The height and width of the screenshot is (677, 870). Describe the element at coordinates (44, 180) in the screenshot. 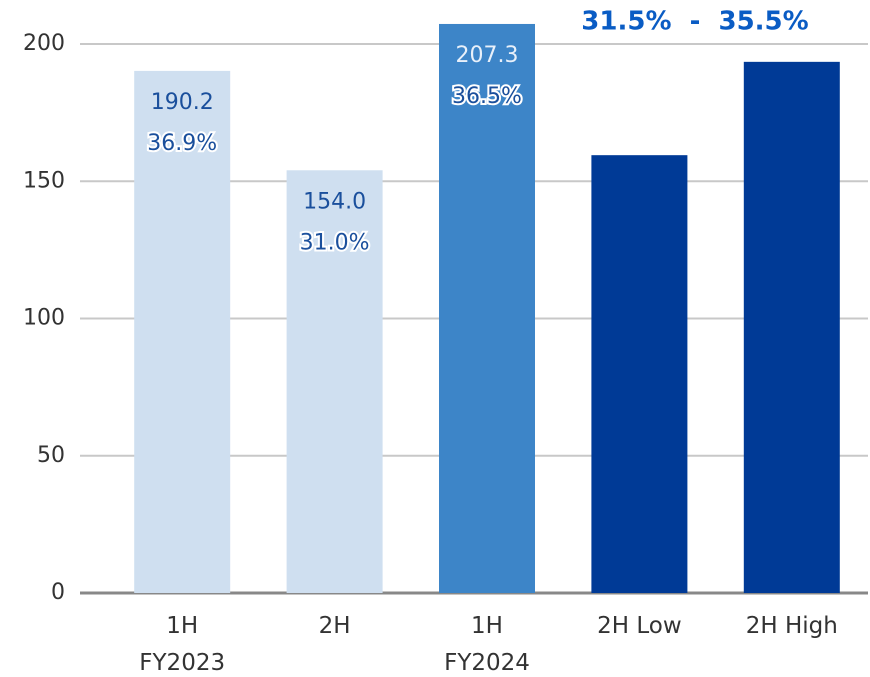

I see `y-tick-label: 150` at that location.